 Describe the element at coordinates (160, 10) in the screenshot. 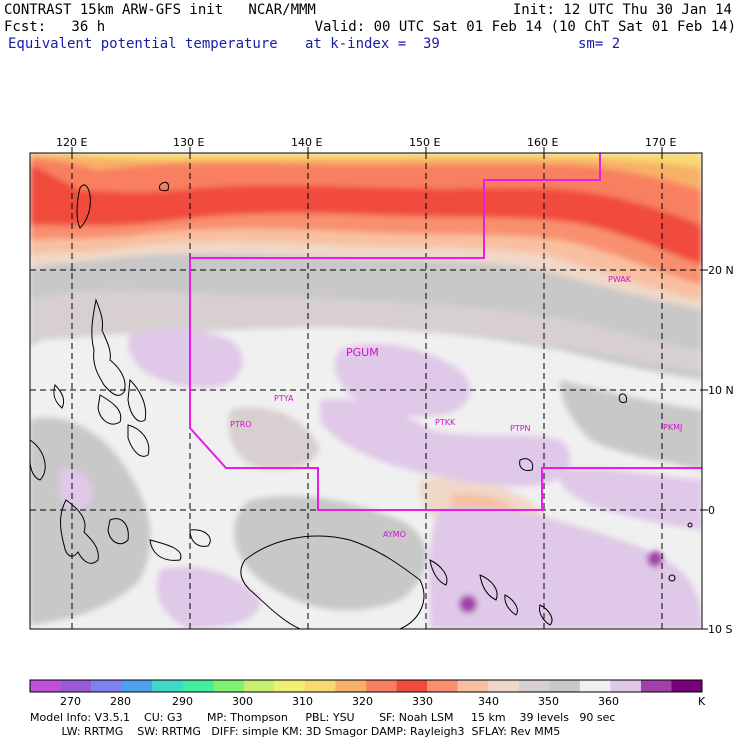

I see `model-title: CONTRAST 15km ARW-GFS init NCAR/MMM` at that location.